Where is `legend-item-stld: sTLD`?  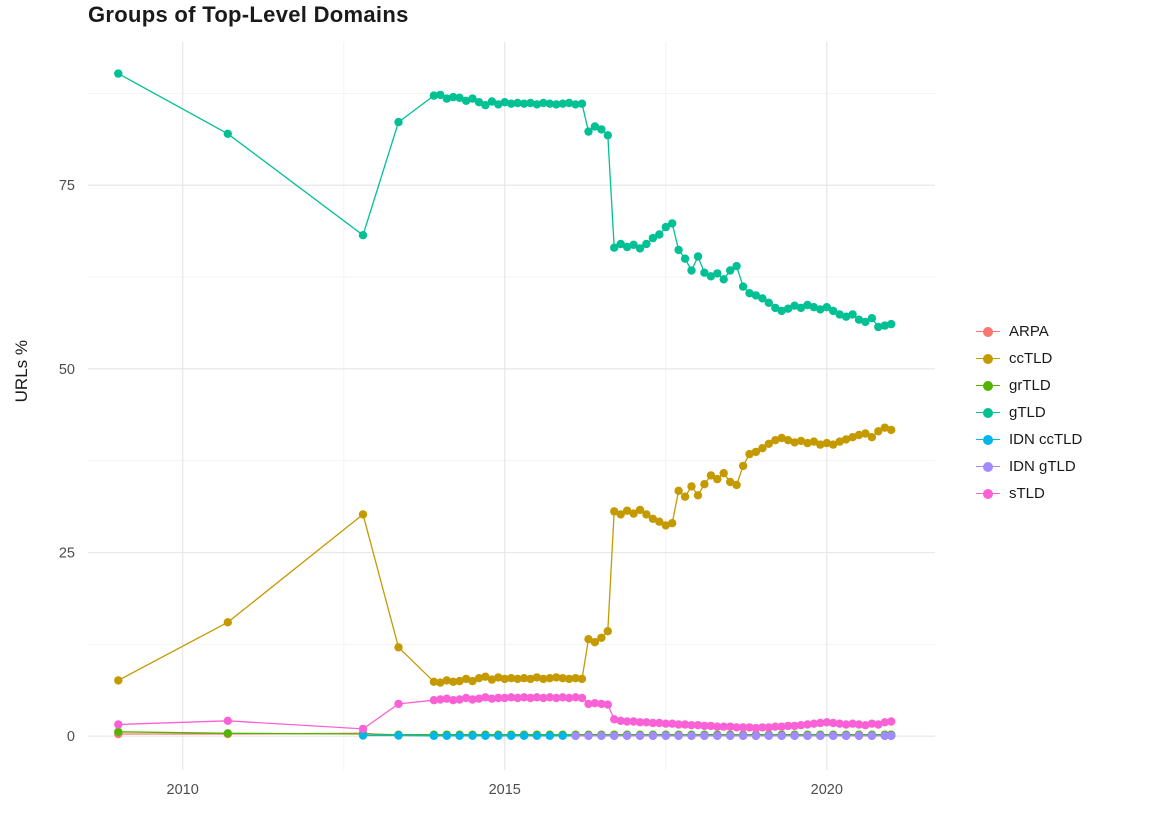
legend-item-stld: sTLD is located at coordinates (1029, 493).